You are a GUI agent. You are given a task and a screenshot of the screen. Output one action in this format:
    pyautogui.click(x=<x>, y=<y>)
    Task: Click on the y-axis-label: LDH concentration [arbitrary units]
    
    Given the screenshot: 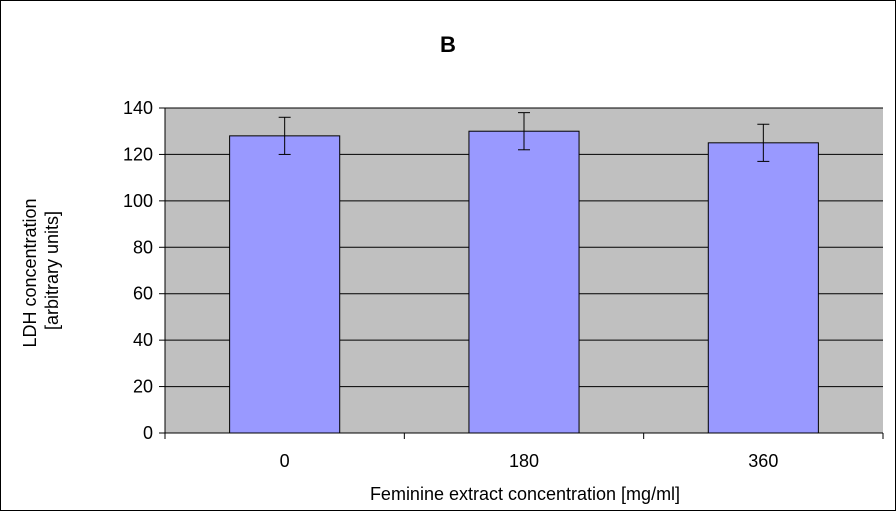 What is the action you would take?
    pyautogui.click(x=41, y=270)
    